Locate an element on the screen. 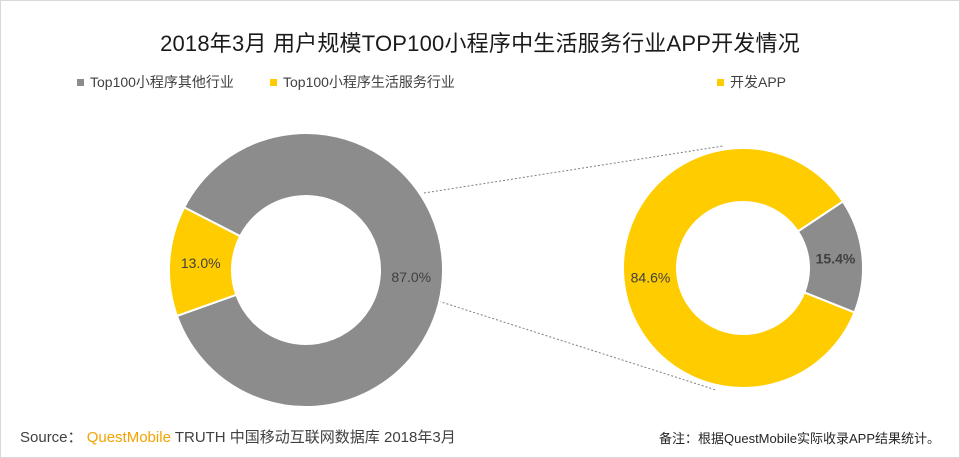 The image size is (960, 458). legend-label: 开发APP is located at coordinates (758, 82).